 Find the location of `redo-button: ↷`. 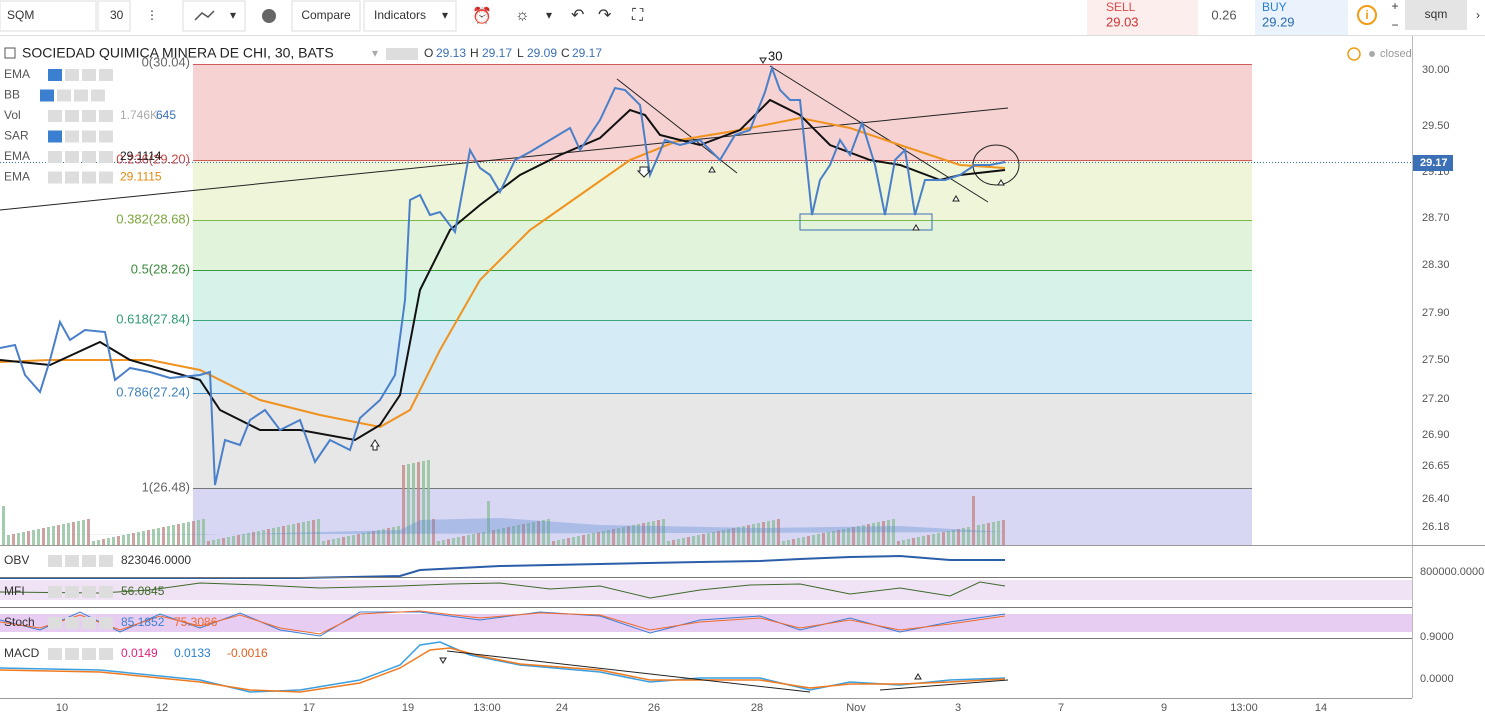

redo-button: ↷ is located at coordinates (605, 15).